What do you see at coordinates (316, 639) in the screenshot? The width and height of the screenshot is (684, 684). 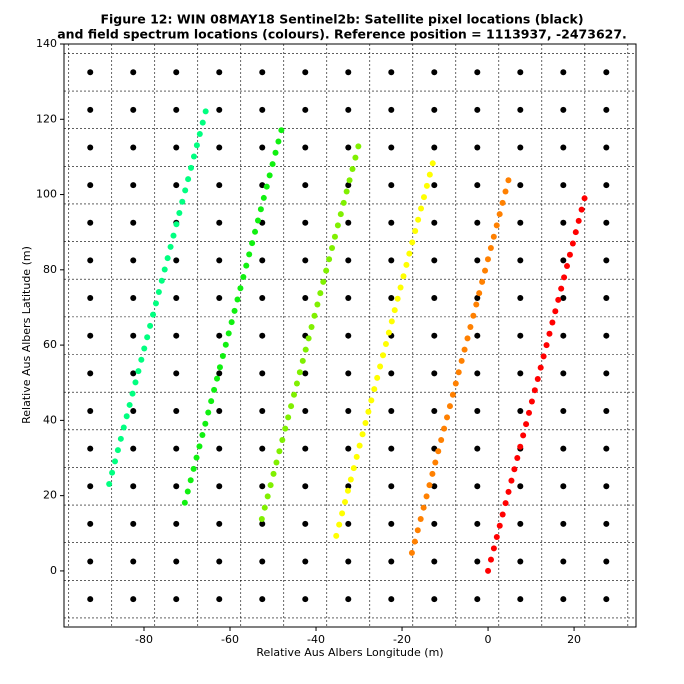 I see `x-tick-label: -40` at bounding box center [316, 639].